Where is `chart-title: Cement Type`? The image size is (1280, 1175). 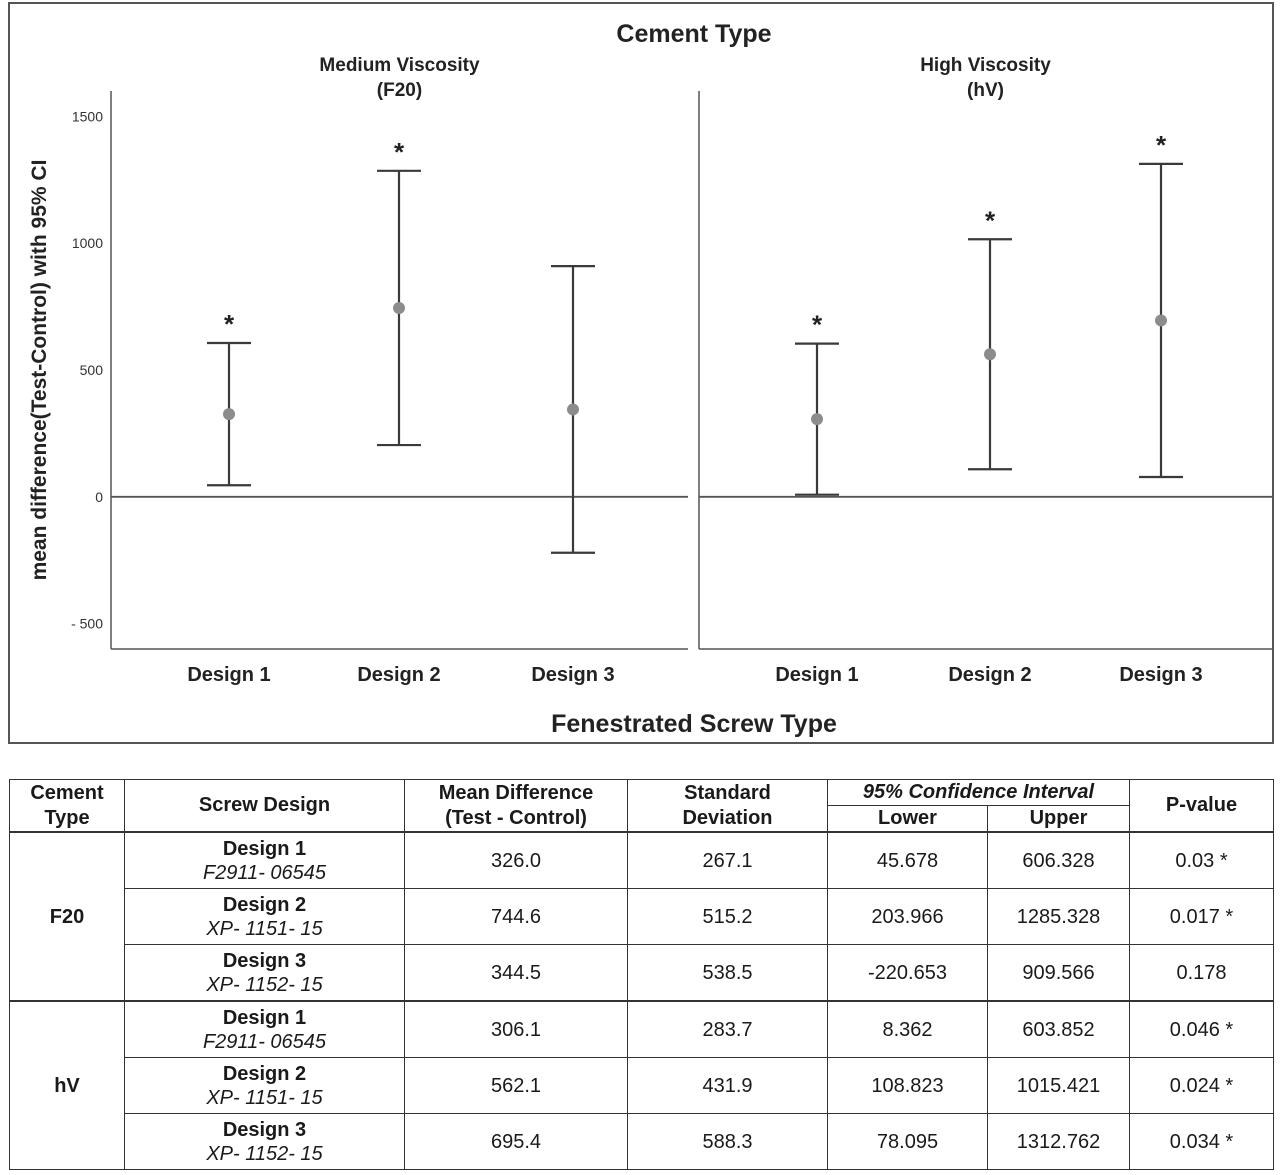
chart-title: Cement Type is located at coordinates (693, 34).